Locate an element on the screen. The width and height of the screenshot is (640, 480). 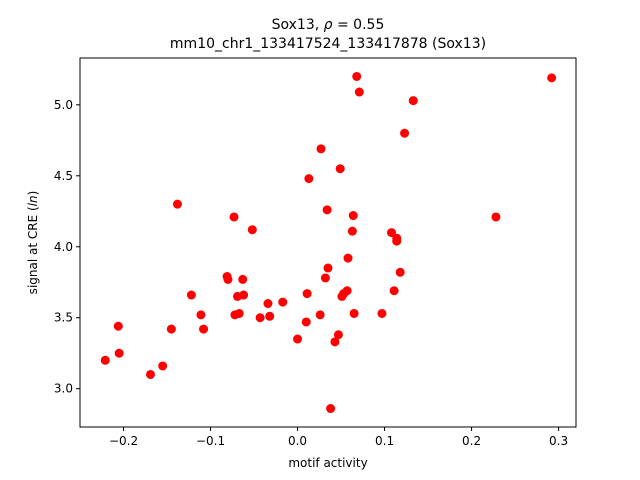
chart-title-rho-symbol: ρ is located at coordinates (328, 25).